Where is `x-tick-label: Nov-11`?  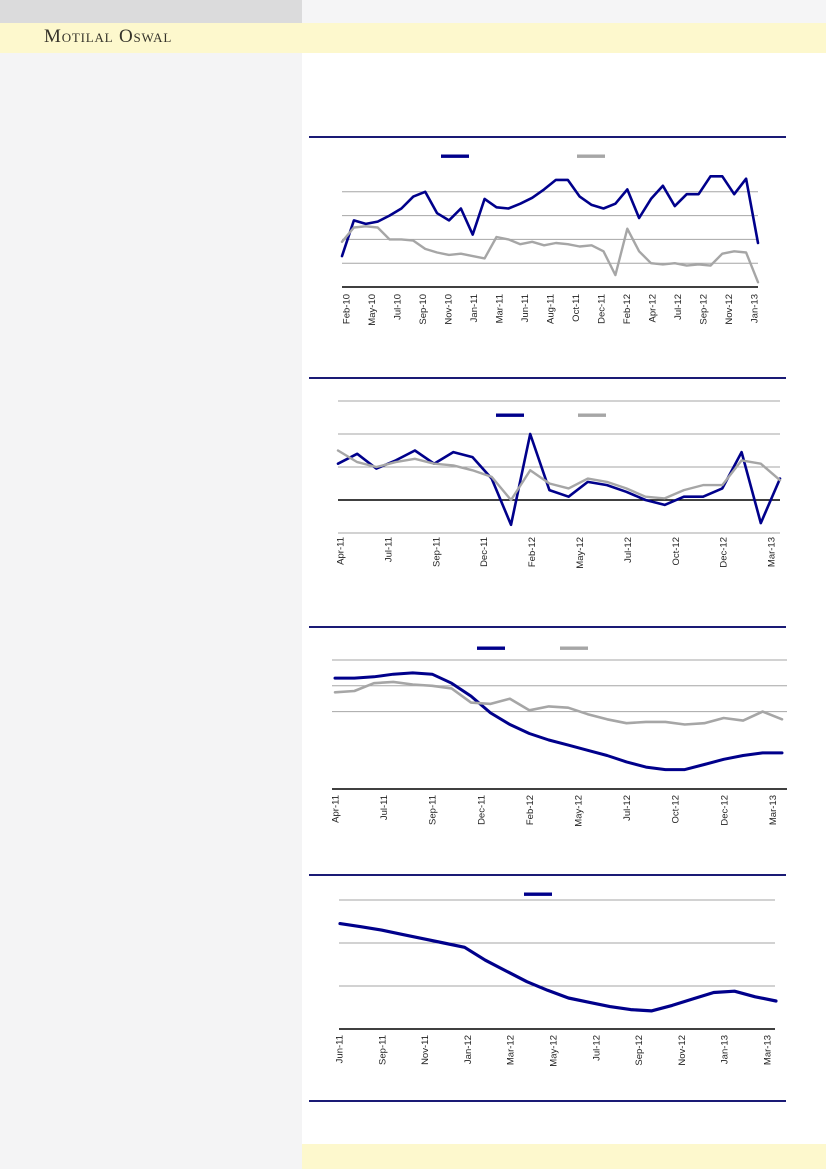
x-tick-label: Nov-11 is located at coordinates (425, 1050).